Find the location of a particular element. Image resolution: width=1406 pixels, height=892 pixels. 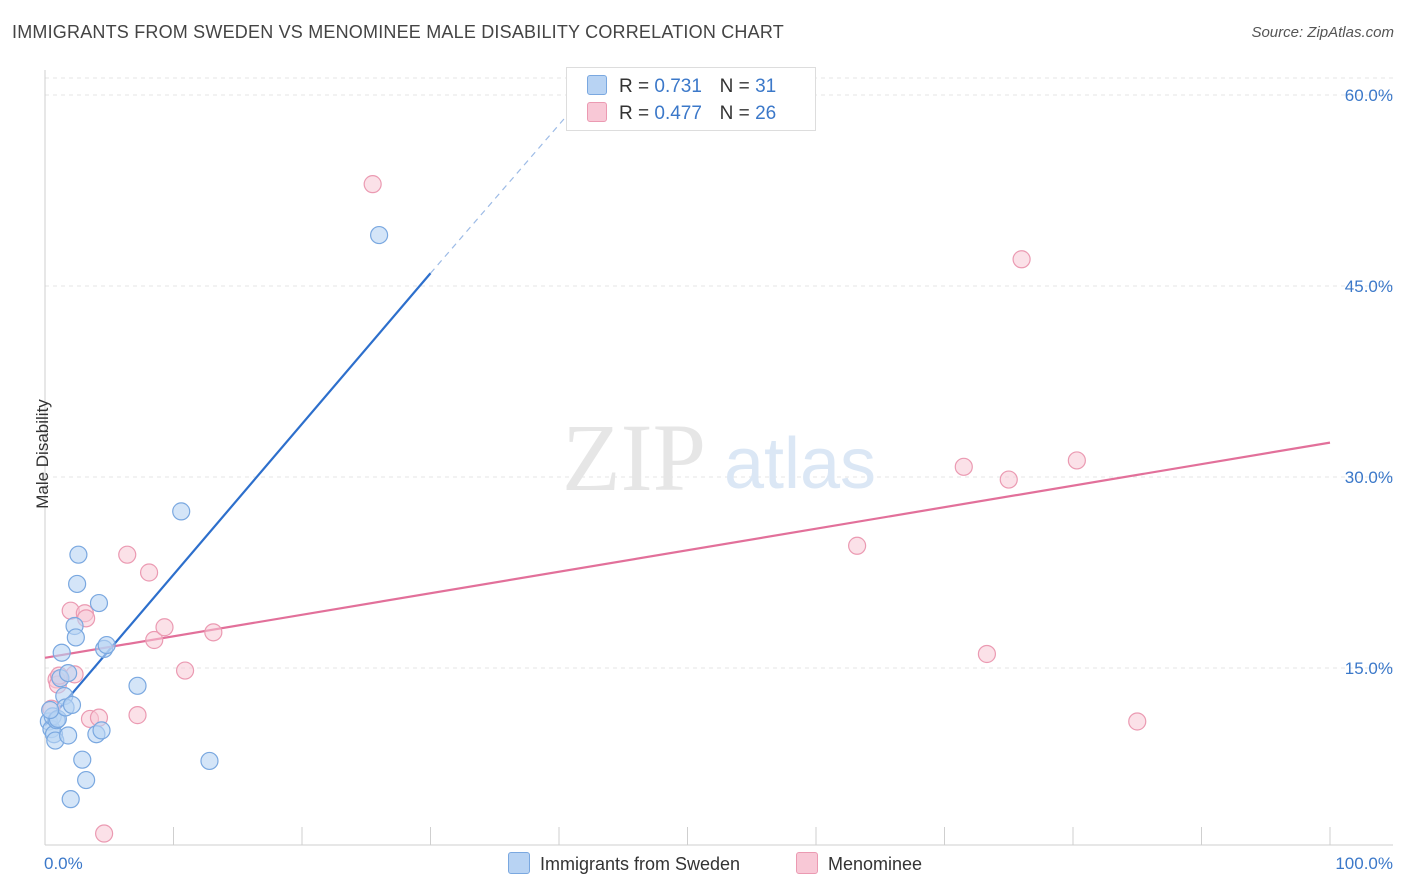

legend-label-menominee: Menominee is located at coordinates (875, 864).